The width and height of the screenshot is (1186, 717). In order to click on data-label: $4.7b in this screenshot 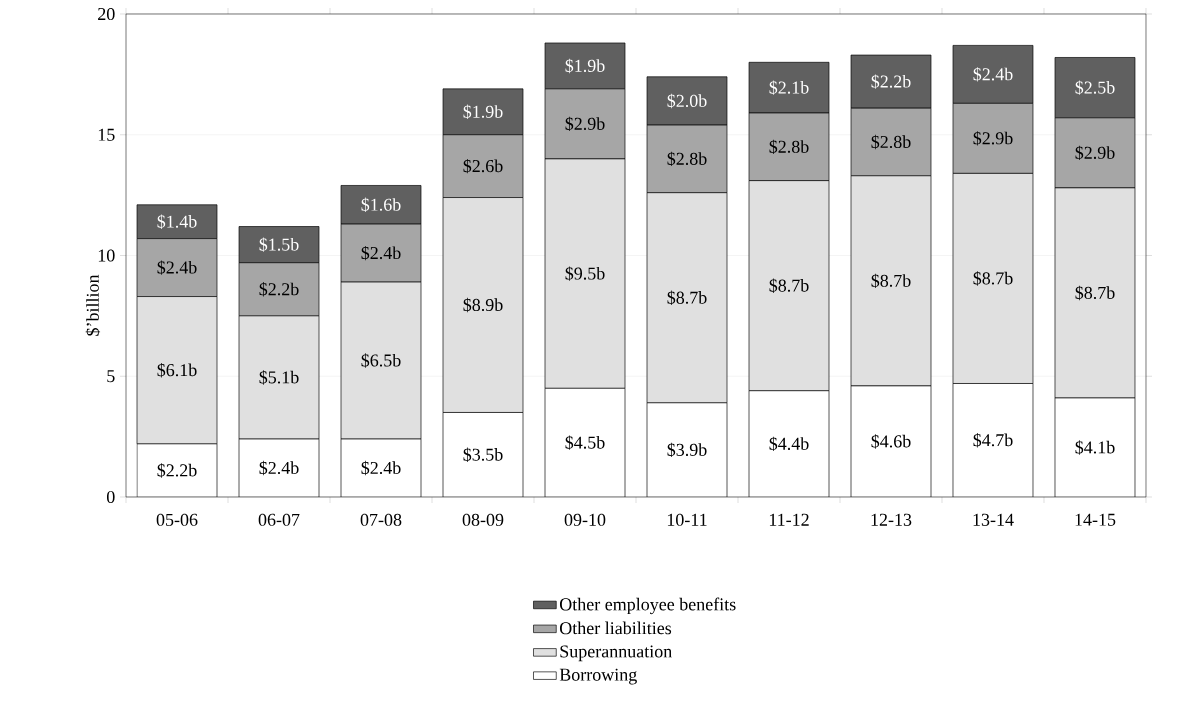, I will do `click(993, 440)`.